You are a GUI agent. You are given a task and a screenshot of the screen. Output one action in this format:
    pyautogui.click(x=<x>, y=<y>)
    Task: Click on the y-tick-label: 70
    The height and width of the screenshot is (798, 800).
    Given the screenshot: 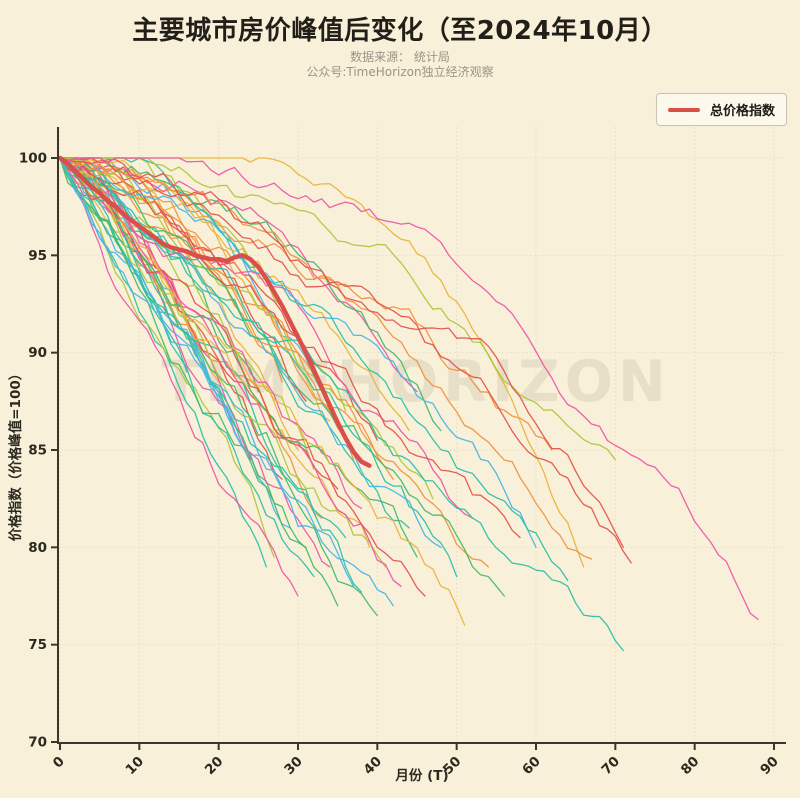 What is the action you would take?
    pyautogui.click(x=37, y=743)
    